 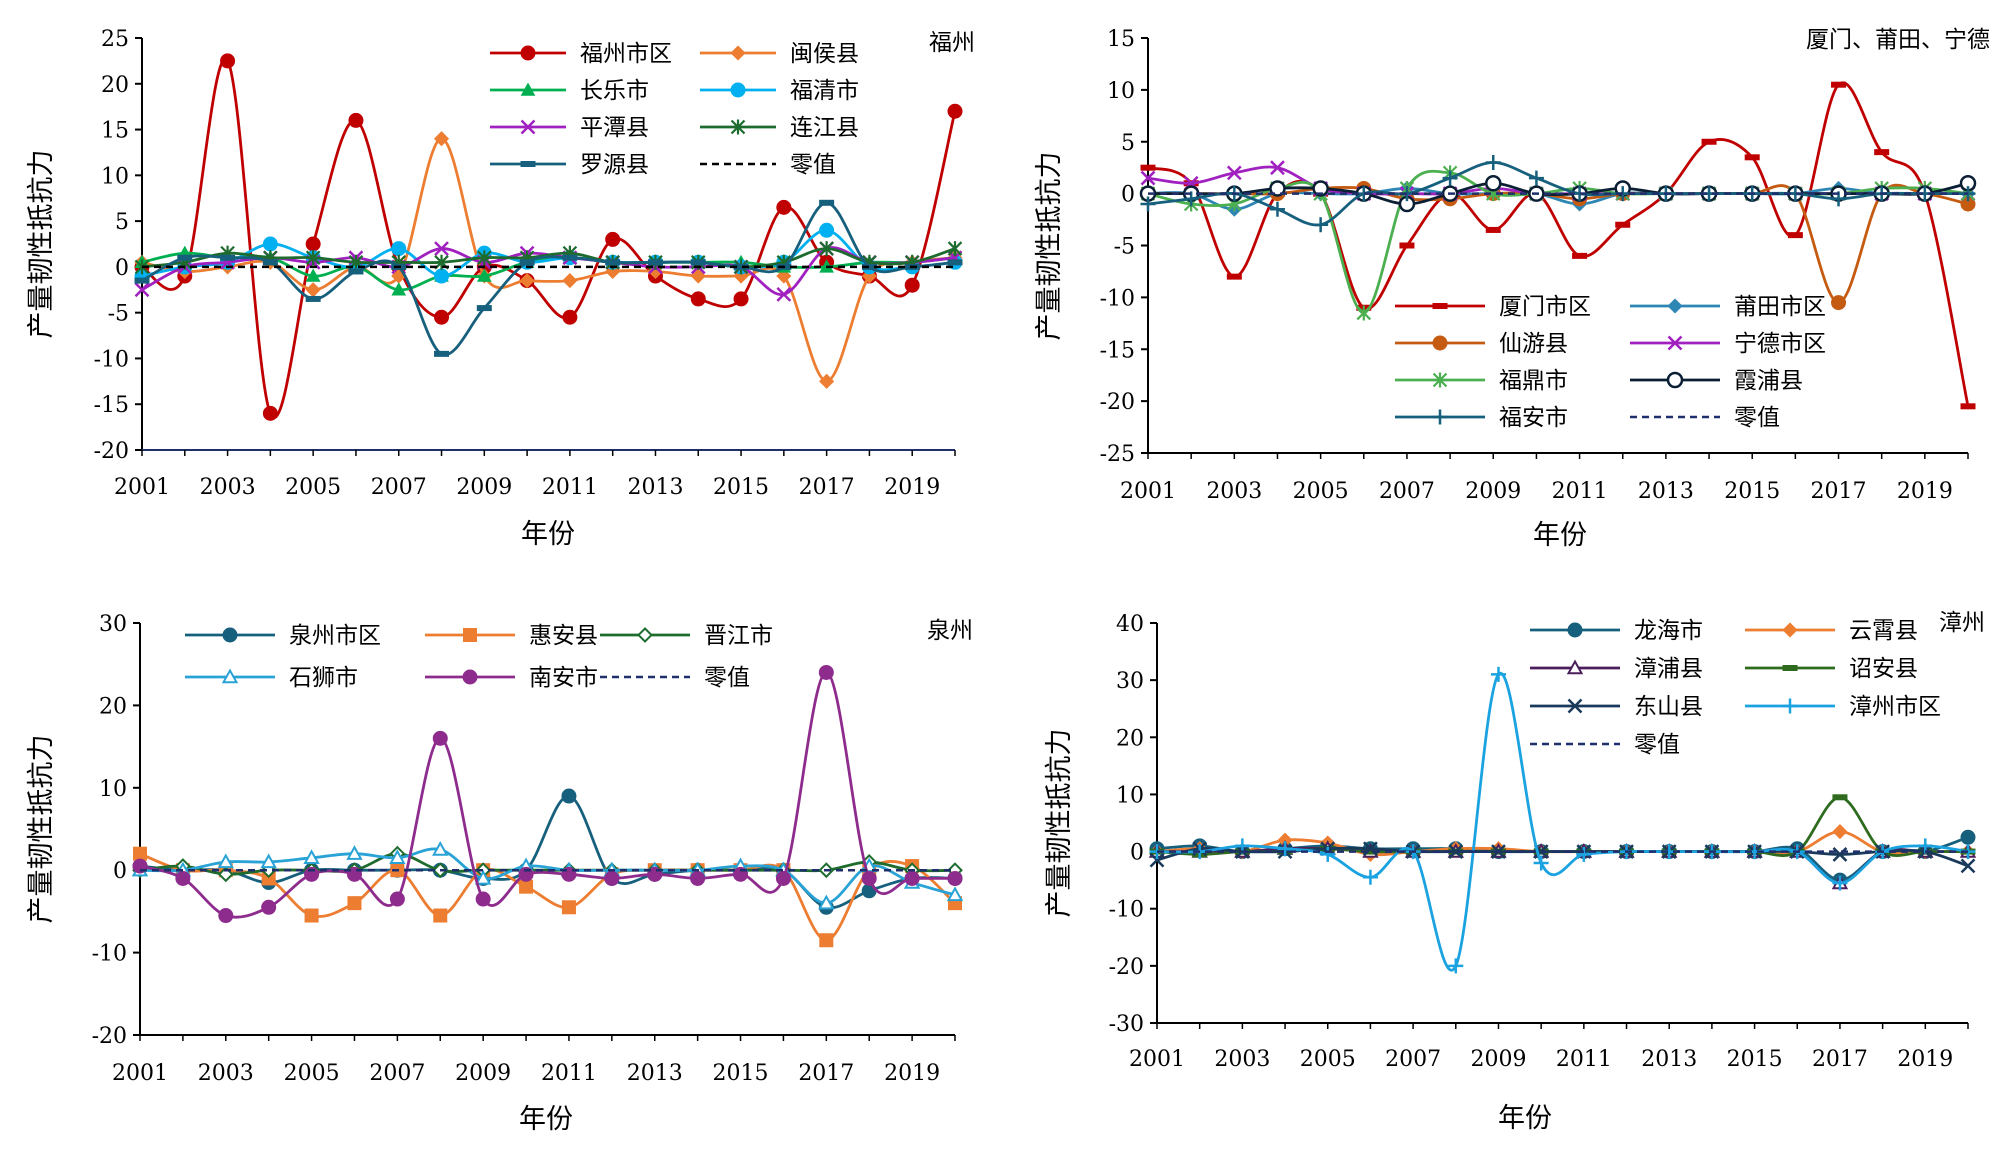 I want to click on y-tick-label: 20, so click(x=113, y=706).